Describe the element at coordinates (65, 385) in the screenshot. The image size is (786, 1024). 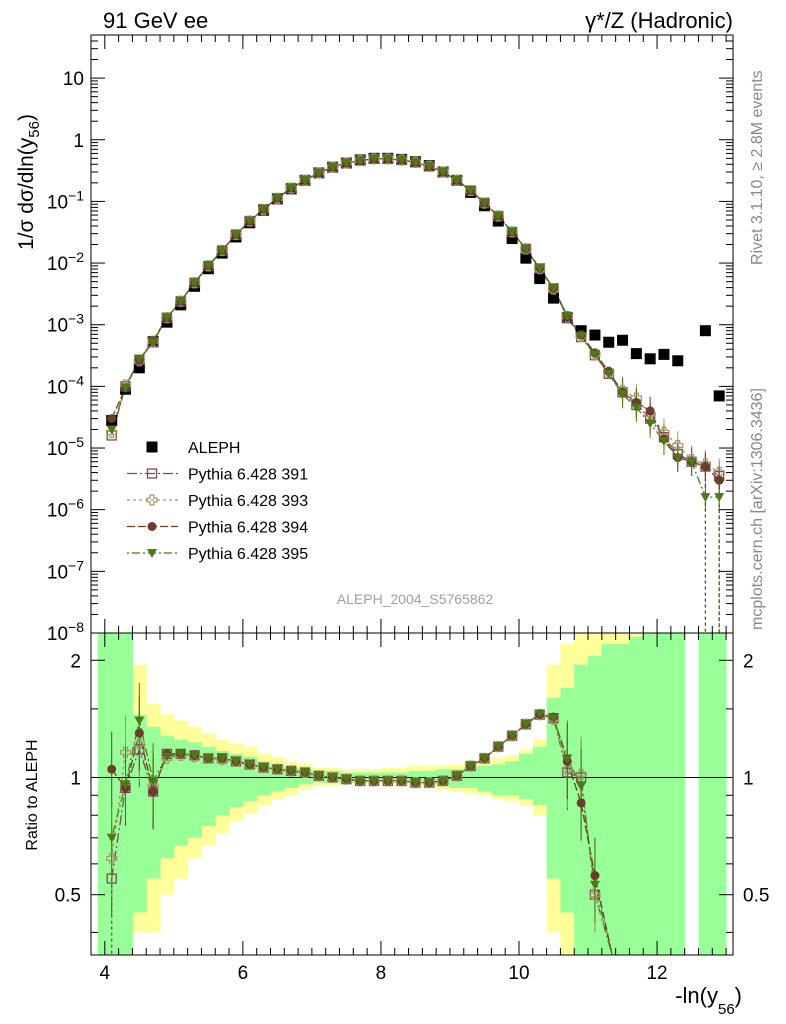
I see `y-tick-label: 10⁻⁴` at that location.